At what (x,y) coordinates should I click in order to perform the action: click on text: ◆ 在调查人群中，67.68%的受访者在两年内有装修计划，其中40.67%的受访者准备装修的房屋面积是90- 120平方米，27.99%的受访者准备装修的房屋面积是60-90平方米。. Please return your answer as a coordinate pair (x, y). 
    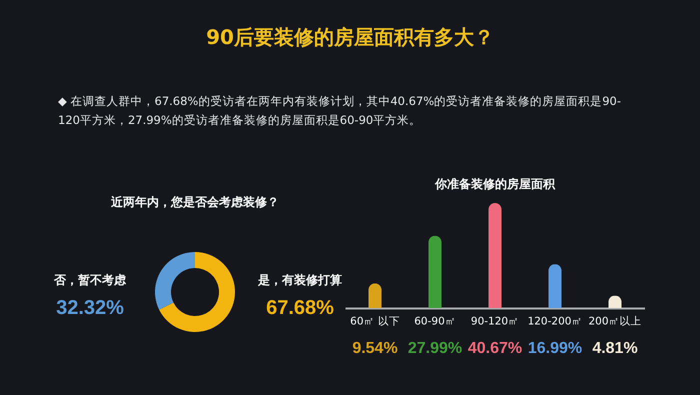
    Looking at the image, I should click on (339, 110).